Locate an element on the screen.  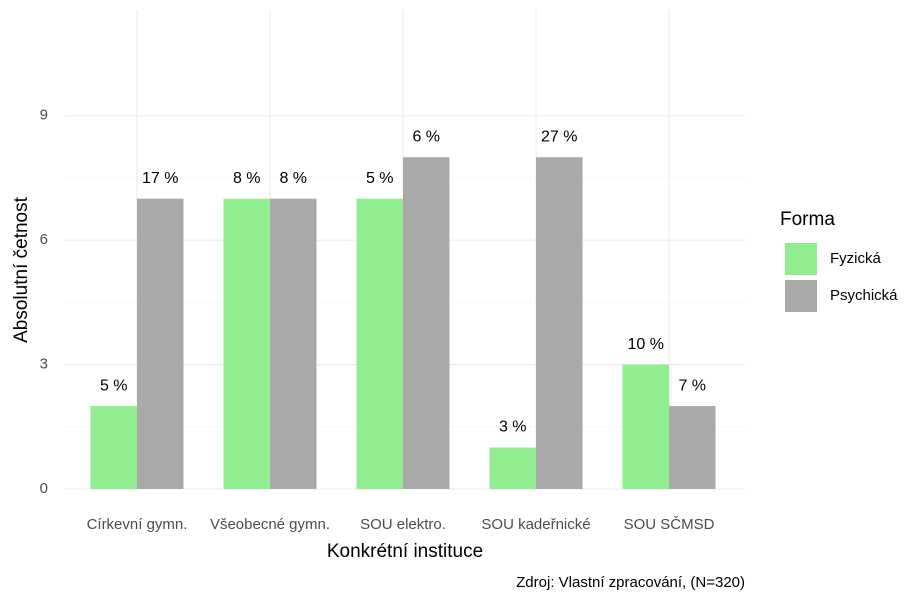
x-tick-label: SOU kadeřnické is located at coordinates (535, 524).